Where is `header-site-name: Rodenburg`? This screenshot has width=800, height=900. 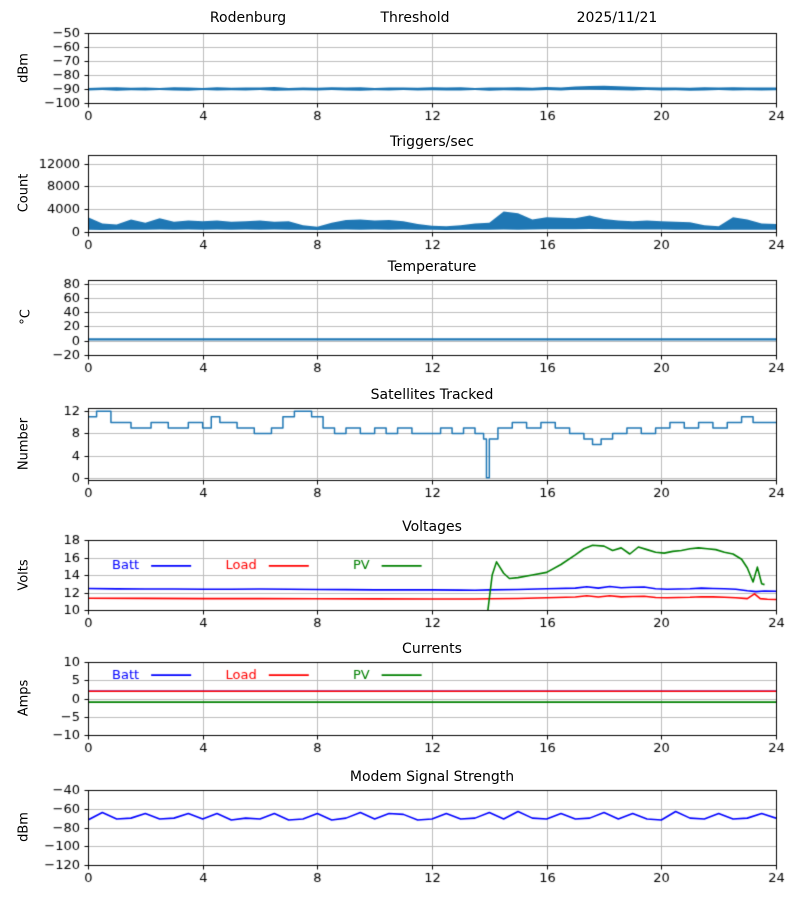 header-site-name: Rodenburg is located at coordinates (248, 18).